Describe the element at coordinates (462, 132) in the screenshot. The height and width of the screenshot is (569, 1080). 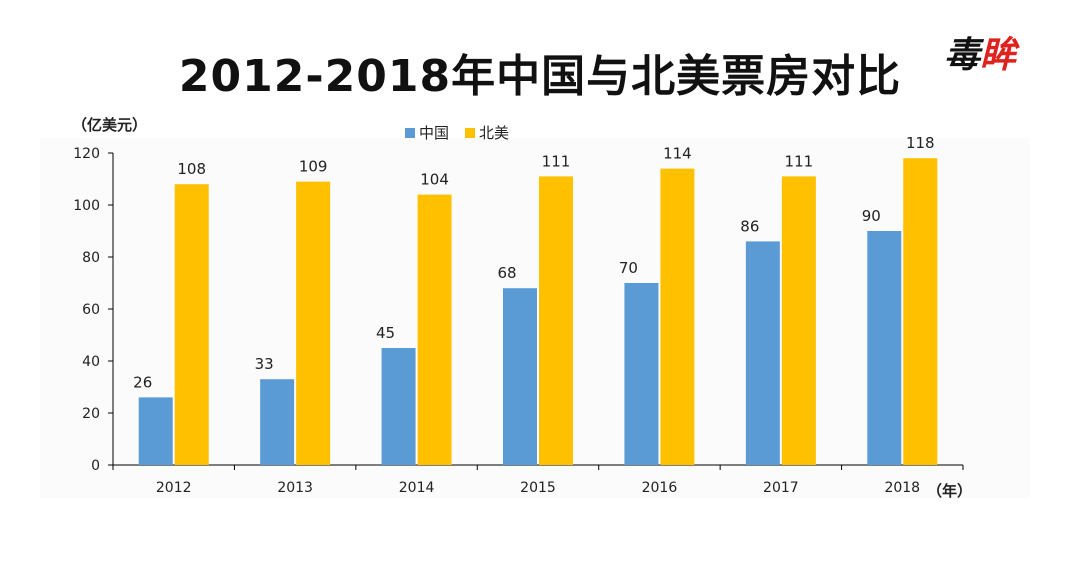
I see `legend: 中国 北美` at that location.